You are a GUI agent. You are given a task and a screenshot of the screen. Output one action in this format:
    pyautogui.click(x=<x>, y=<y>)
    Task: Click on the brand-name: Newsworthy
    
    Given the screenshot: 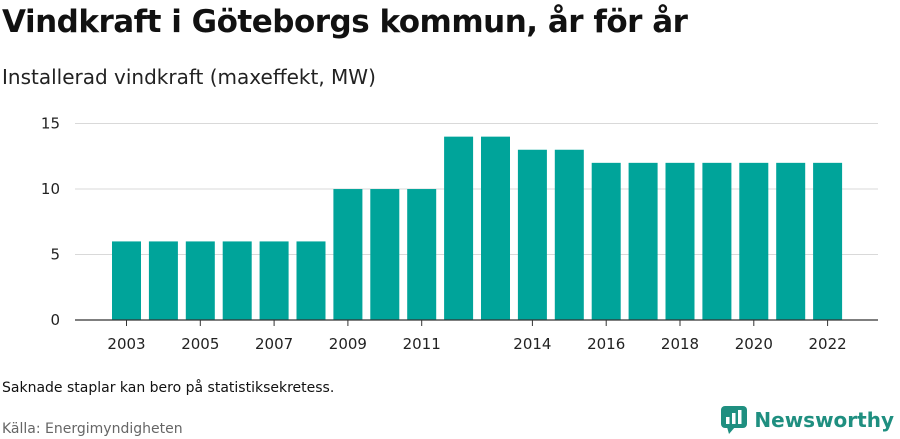 What is the action you would take?
    pyautogui.click(x=824, y=420)
    